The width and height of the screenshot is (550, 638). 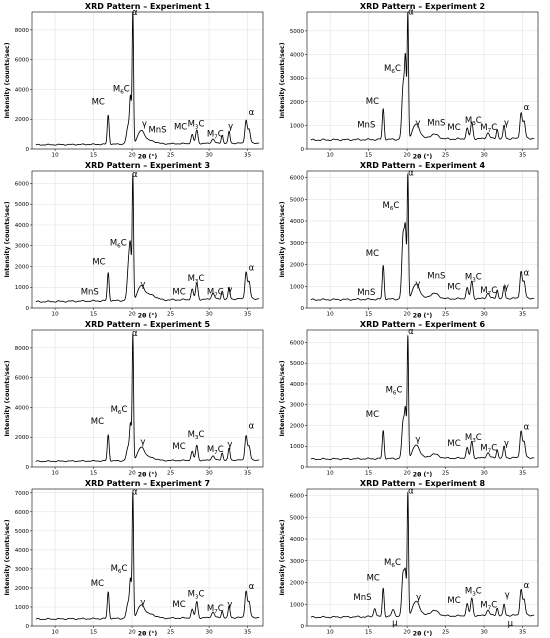 I want to click on y-tick-label: 7000, so click(x=22, y=494).